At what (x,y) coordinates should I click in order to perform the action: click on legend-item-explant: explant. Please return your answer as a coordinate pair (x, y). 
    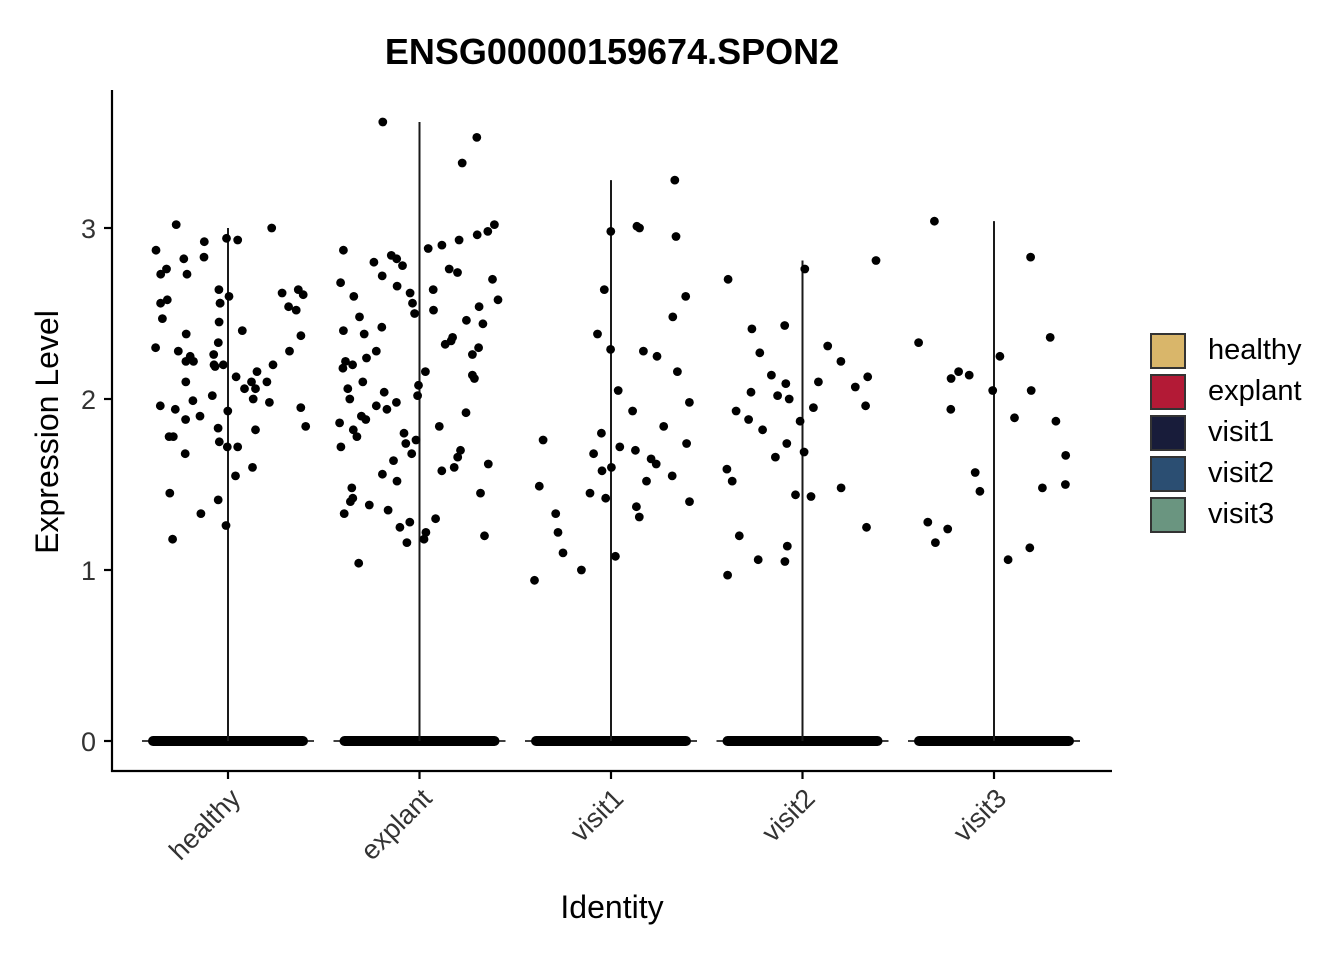
    Looking at the image, I should click on (1226, 391).